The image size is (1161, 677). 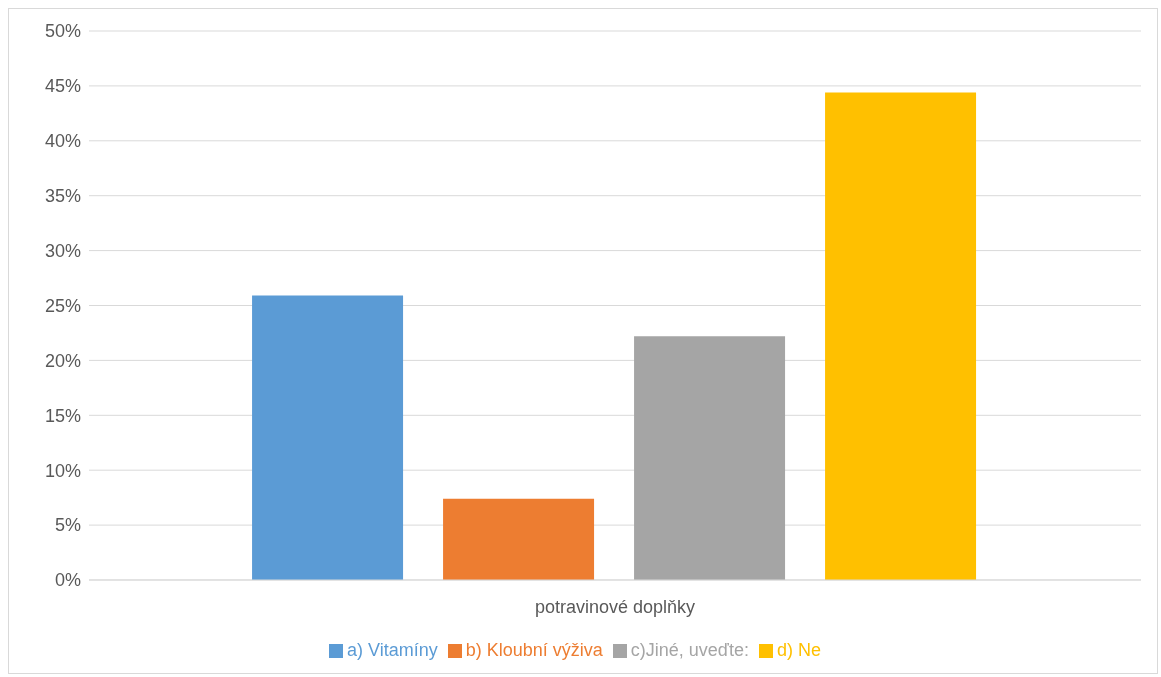 What do you see at coordinates (62, 196) in the screenshot?
I see `y-tick-label: 35%` at bounding box center [62, 196].